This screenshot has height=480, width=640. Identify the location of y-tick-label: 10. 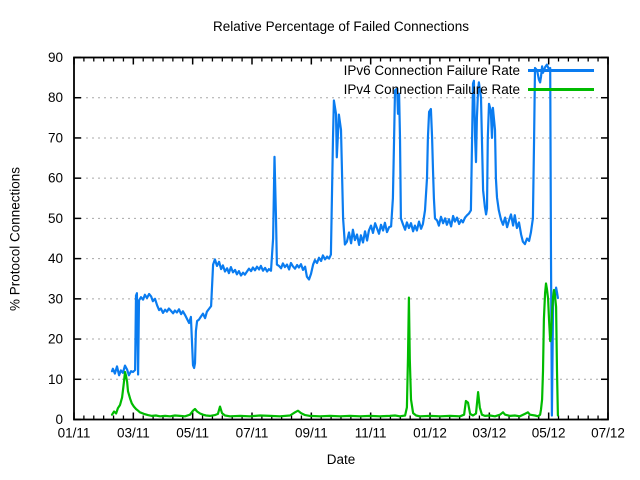
(55, 379).